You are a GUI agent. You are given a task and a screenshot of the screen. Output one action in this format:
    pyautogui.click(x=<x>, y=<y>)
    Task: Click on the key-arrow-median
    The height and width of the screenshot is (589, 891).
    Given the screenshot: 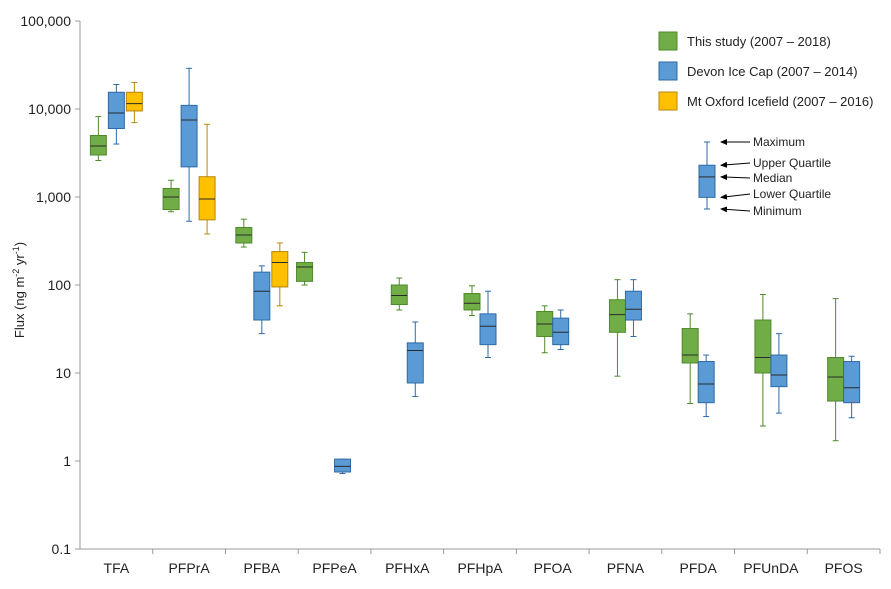 What is the action you would take?
    pyautogui.click(x=735, y=177)
    